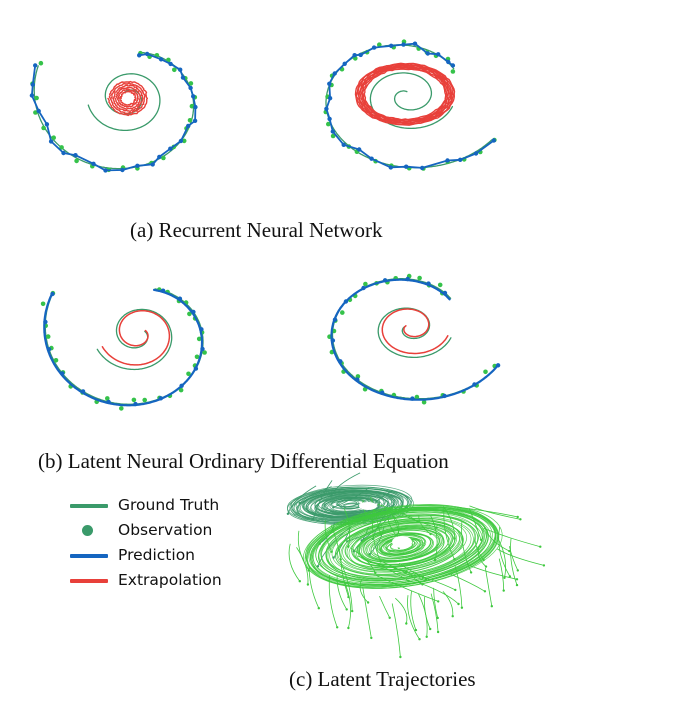 The width and height of the screenshot is (697, 703). I want to click on ode-spiral-left, so click(123, 349).